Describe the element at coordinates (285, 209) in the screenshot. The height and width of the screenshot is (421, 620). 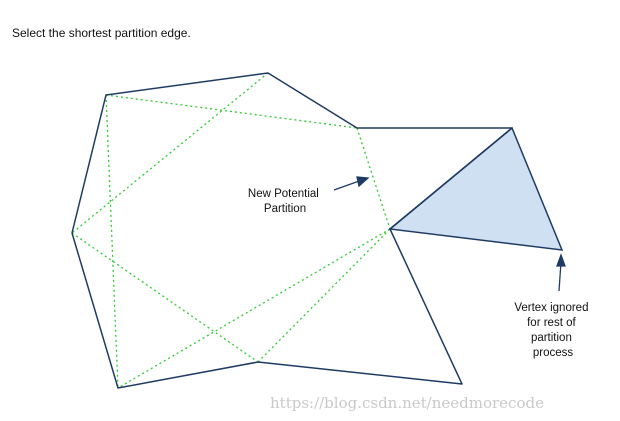
I see `label-line: Partition` at that location.